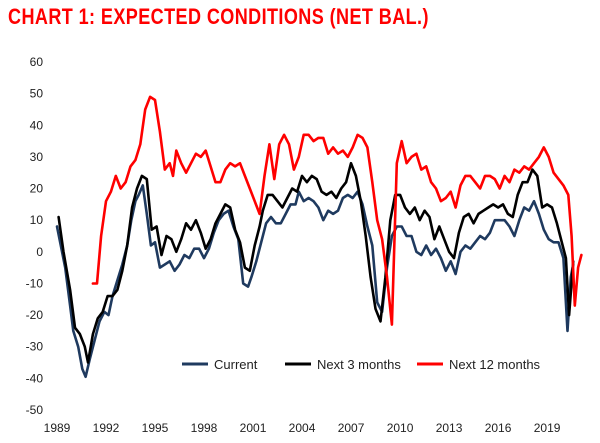  I want to click on y-tick-label: 20, so click(37, 189).